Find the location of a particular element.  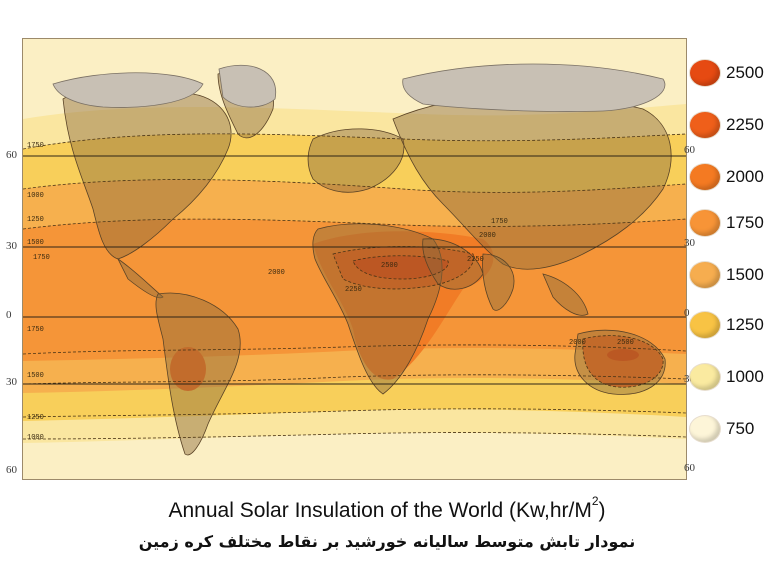

legend-item-1750: 1750 is located at coordinates (732, 223).